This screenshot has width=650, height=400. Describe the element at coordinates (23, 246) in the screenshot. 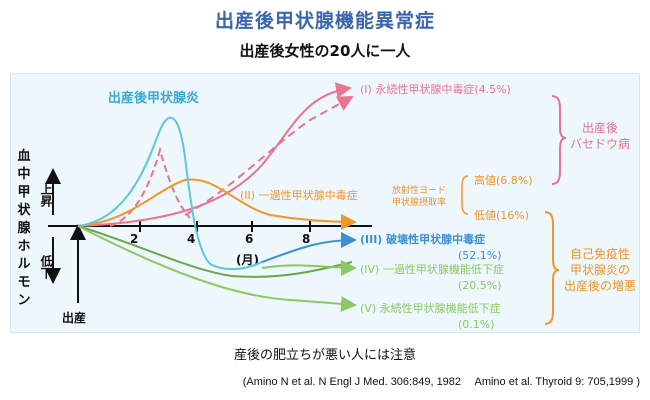

I see `y-label-char: ホ` at that location.